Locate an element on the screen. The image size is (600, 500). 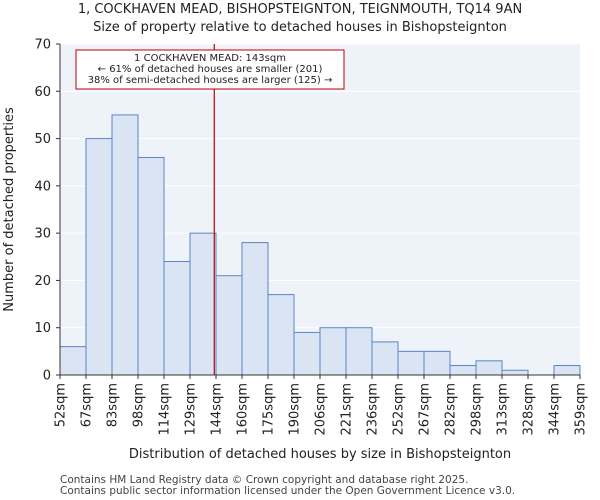
x-tick-label: 160sqm is located at coordinates (243, 409).